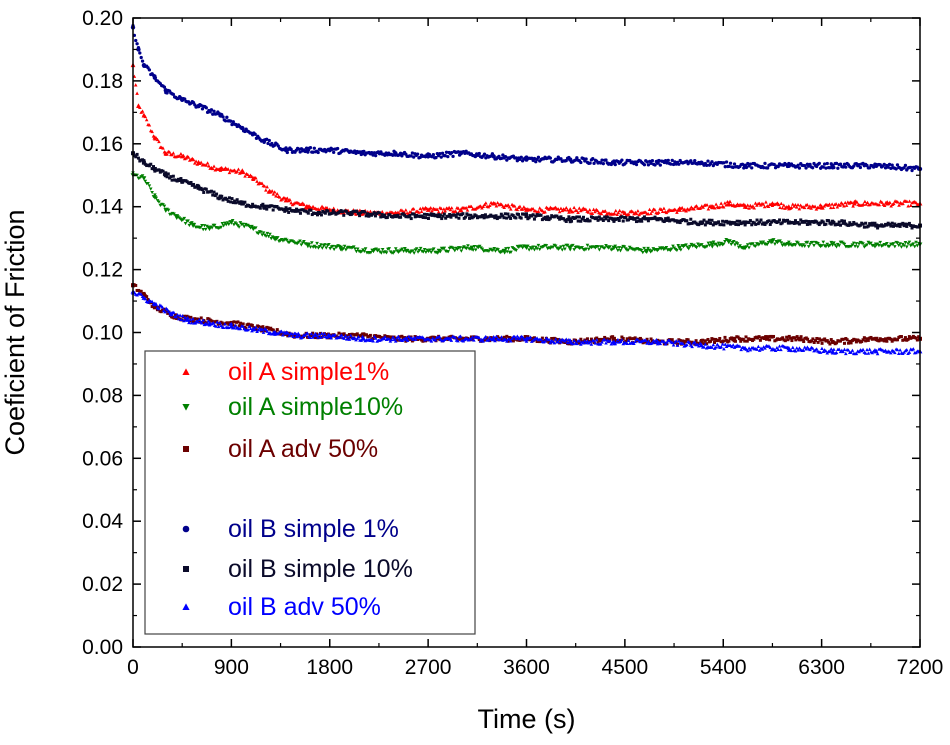  Describe the element at coordinates (231, 667) in the screenshot. I see `x-tick-label: 900` at that location.